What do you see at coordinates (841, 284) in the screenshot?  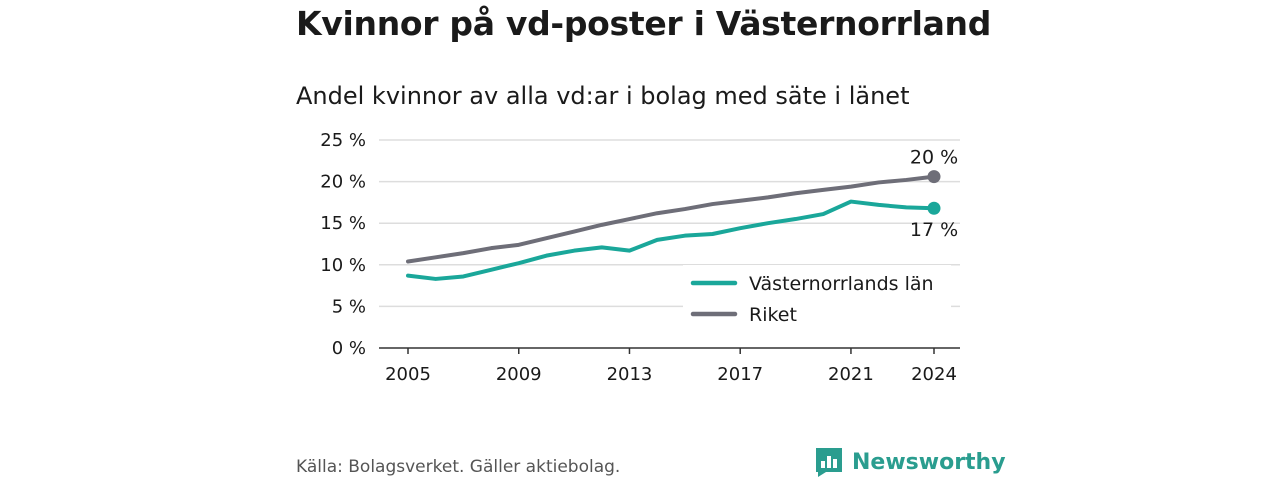 I see `legend-label: Västernorrlands län` at bounding box center [841, 284].